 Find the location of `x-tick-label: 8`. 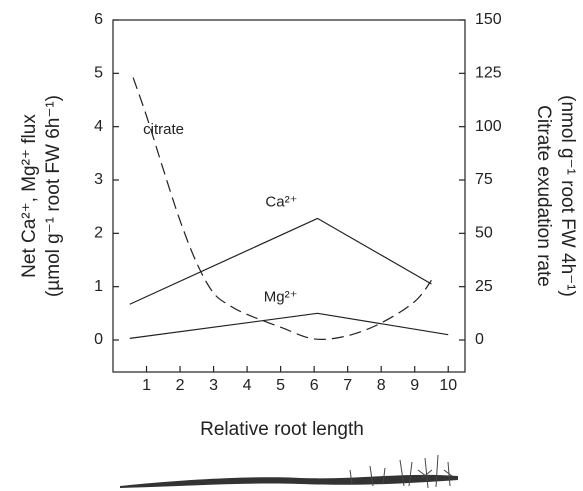

x-tick-label: 8 is located at coordinates (381, 385).